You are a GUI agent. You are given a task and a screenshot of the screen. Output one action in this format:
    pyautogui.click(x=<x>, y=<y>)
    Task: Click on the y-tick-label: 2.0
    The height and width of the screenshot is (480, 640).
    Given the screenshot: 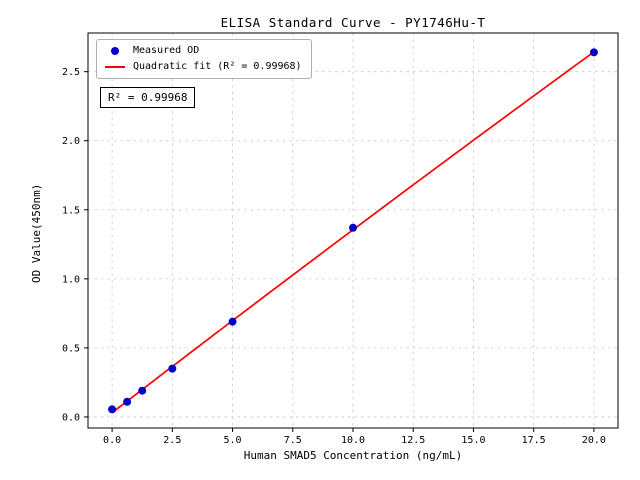 What is the action you would take?
    pyautogui.click(x=71, y=141)
    